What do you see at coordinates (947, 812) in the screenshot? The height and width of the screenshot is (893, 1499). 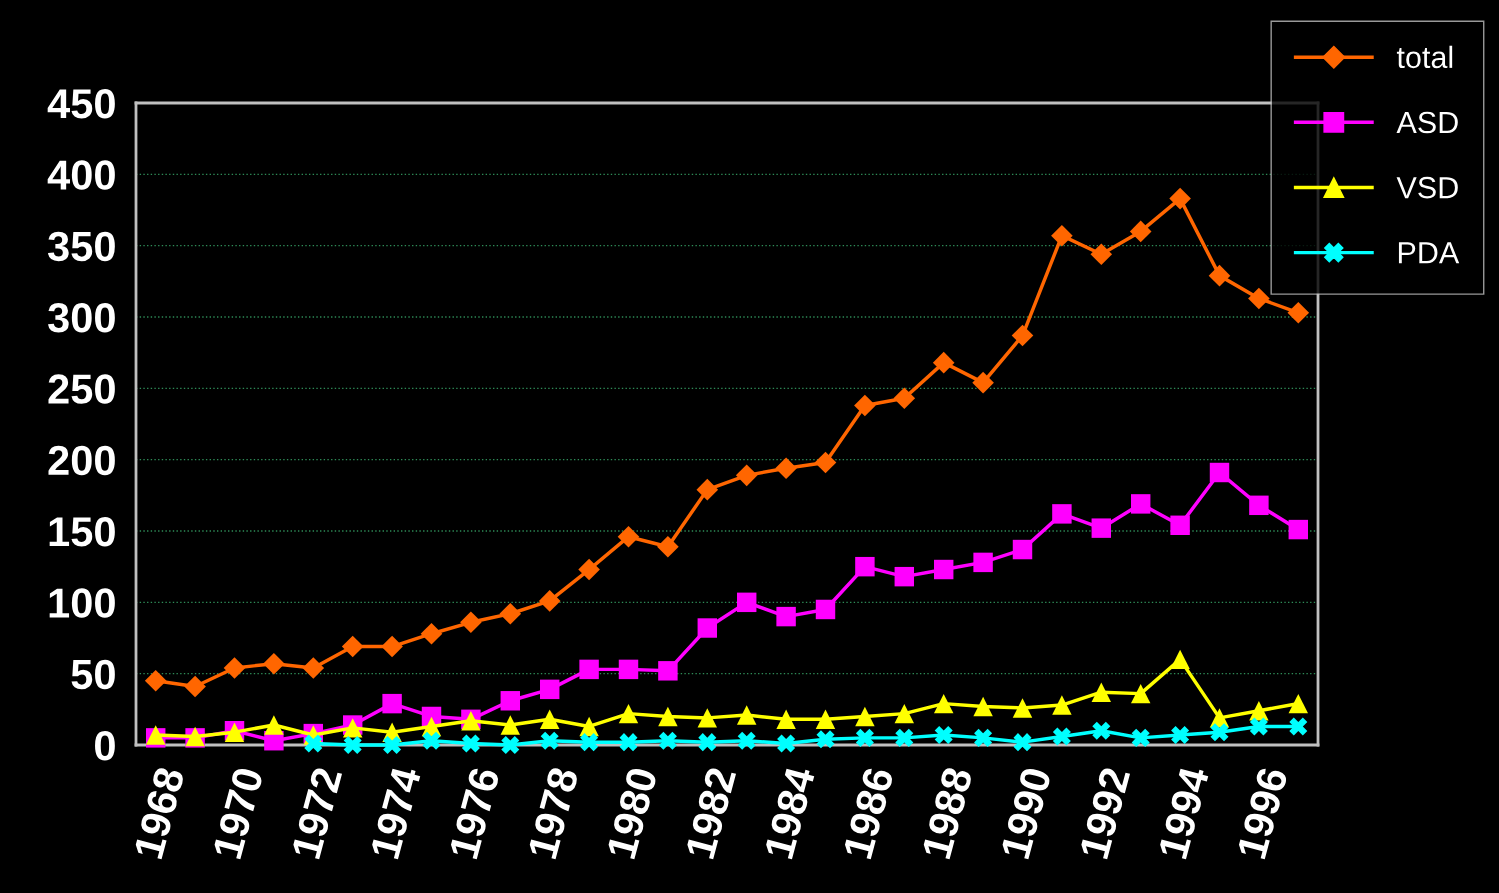 I see `x-tick-label: 1988` at bounding box center [947, 812].